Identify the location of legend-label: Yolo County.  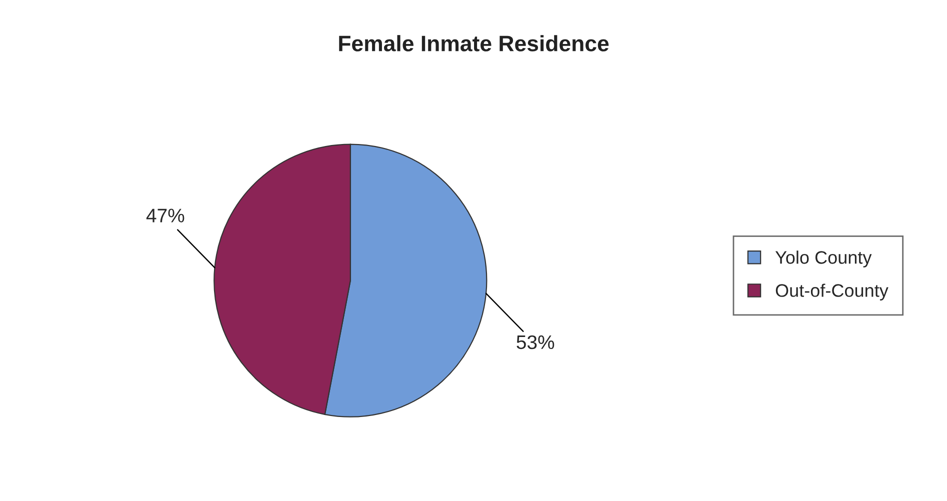
(823, 259).